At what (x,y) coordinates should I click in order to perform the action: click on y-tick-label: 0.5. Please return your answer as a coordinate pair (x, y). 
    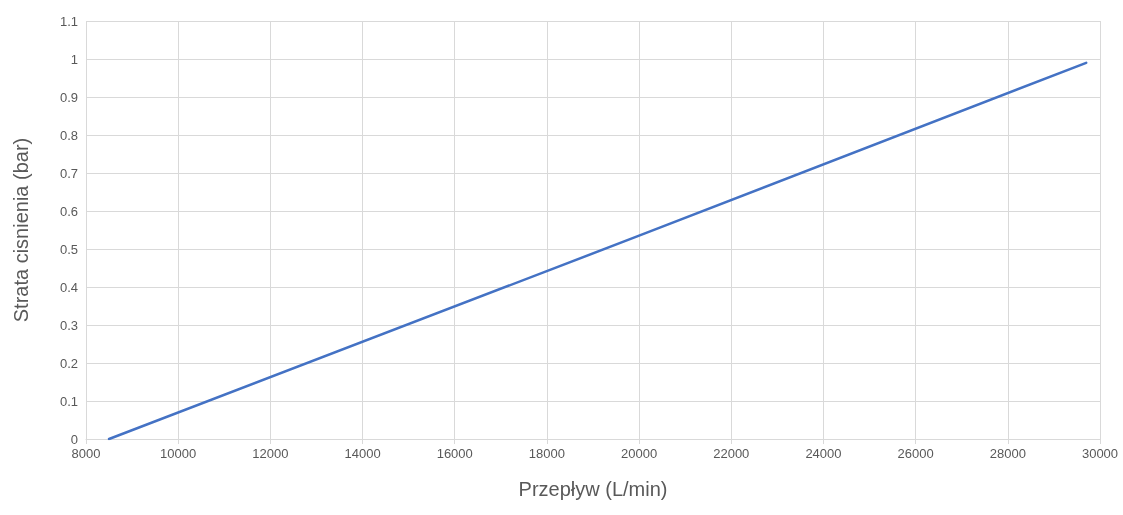
    Looking at the image, I should click on (68, 249).